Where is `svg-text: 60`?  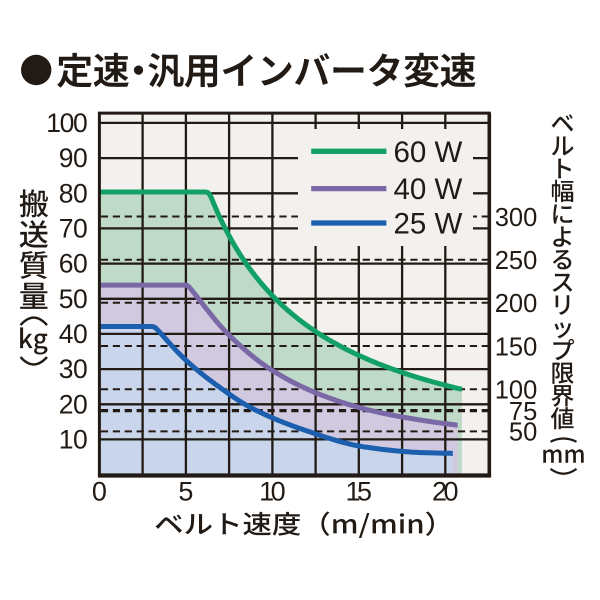
svg-text: 60 is located at coordinates (73, 264).